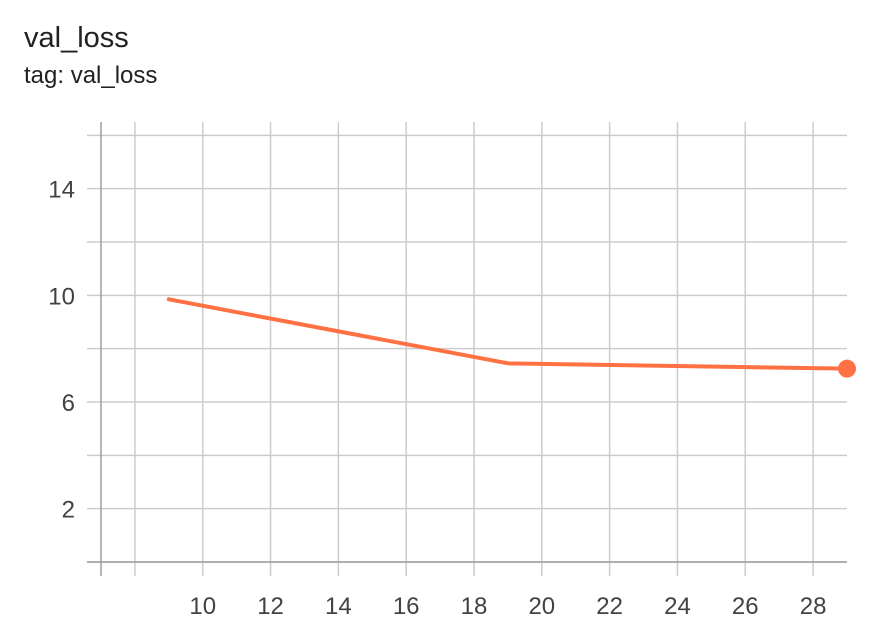 This screenshot has height=622, width=870. What do you see at coordinates (61, 190) in the screenshot?
I see `y-tick-label: 14` at bounding box center [61, 190].